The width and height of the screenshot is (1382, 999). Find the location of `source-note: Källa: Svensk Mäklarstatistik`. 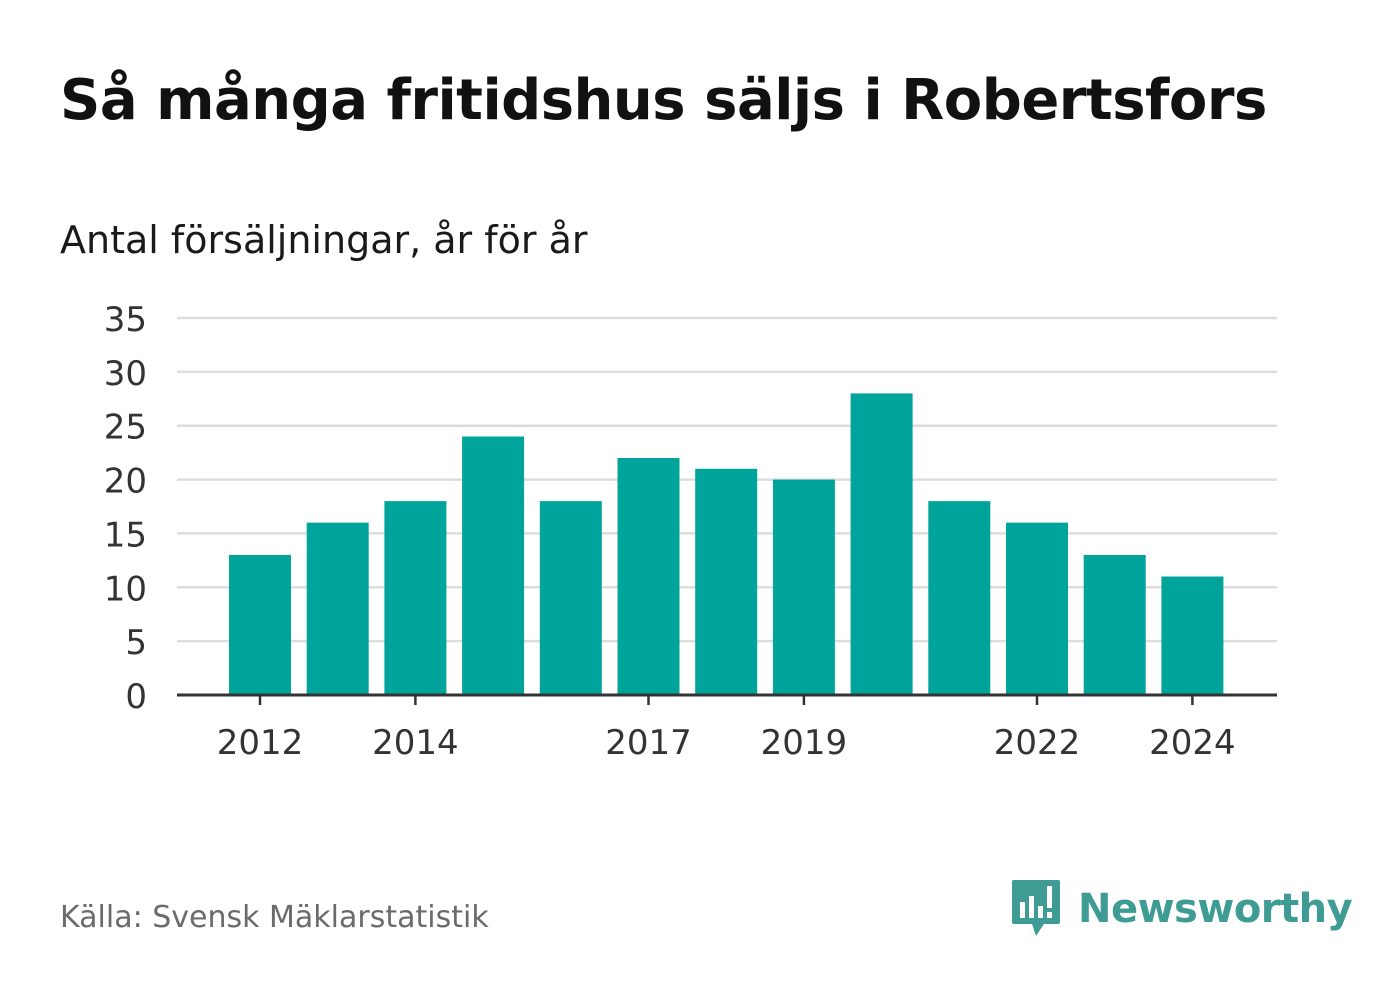

source-note: Källa: Svensk Mäklarstatistik is located at coordinates (274, 917).